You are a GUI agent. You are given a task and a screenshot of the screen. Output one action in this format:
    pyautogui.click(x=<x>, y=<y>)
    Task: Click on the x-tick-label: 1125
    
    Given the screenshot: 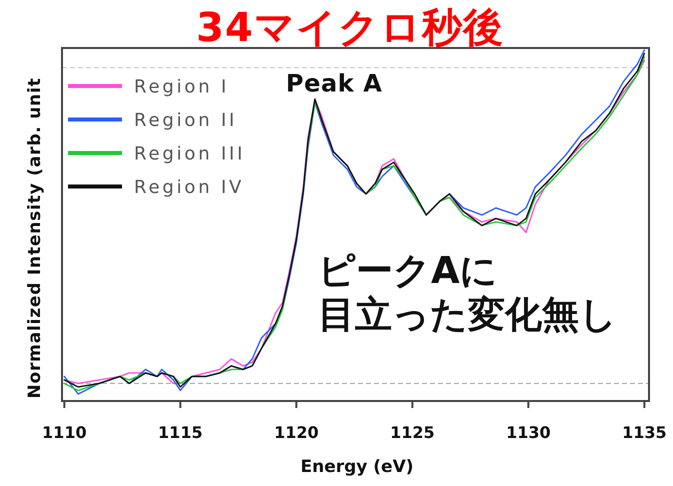 What is the action you would take?
    pyautogui.click(x=412, y=432)
    